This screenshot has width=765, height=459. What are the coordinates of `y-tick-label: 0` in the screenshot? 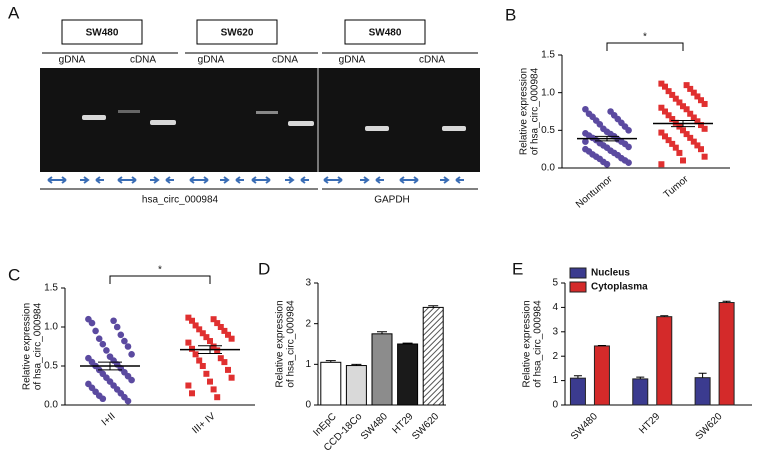 It's located at (308, 405).